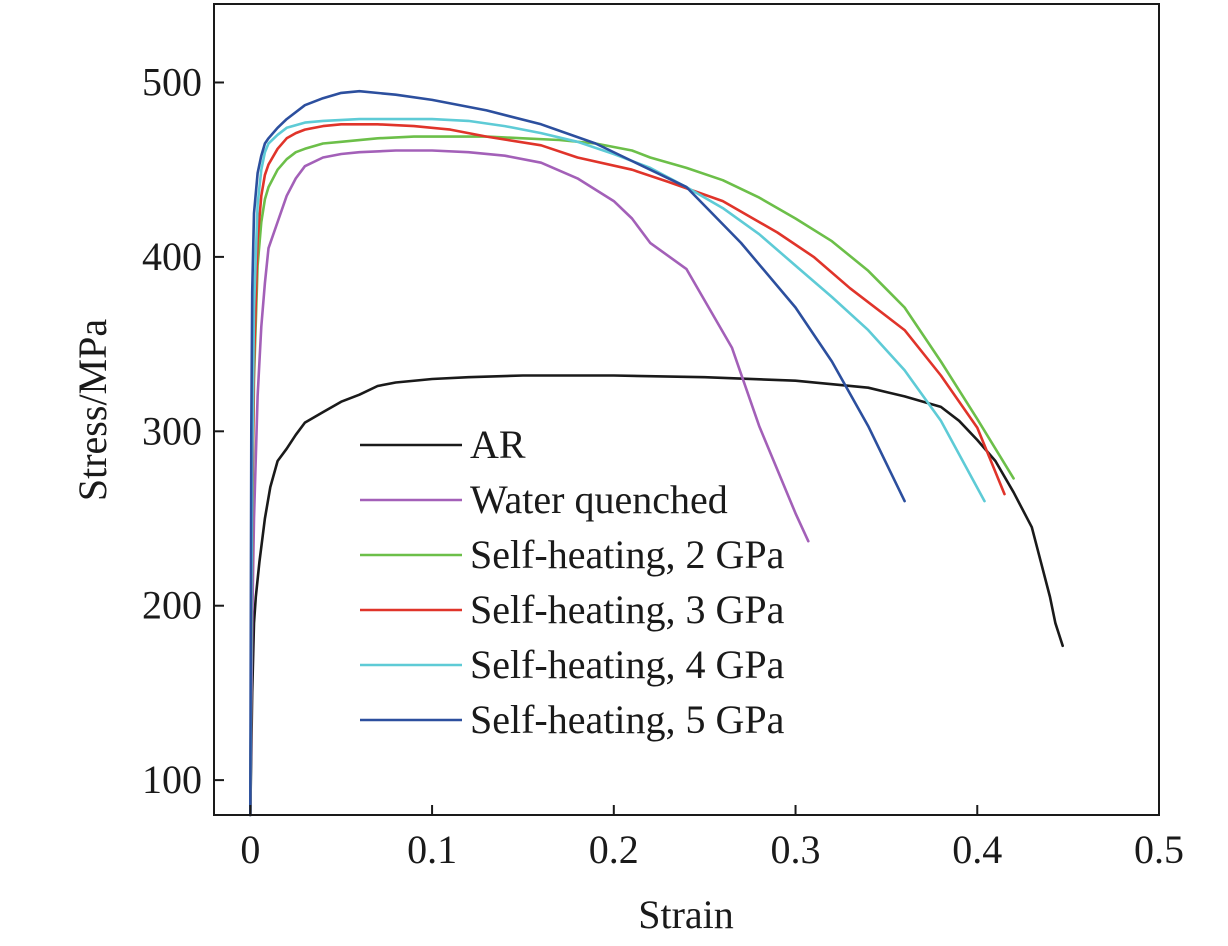 The width and height of the screenshot is (1228, 946). Describe the element at coordinates (432, 849) in the screenshot. I see `x-tick-label: 0.1` at that location.